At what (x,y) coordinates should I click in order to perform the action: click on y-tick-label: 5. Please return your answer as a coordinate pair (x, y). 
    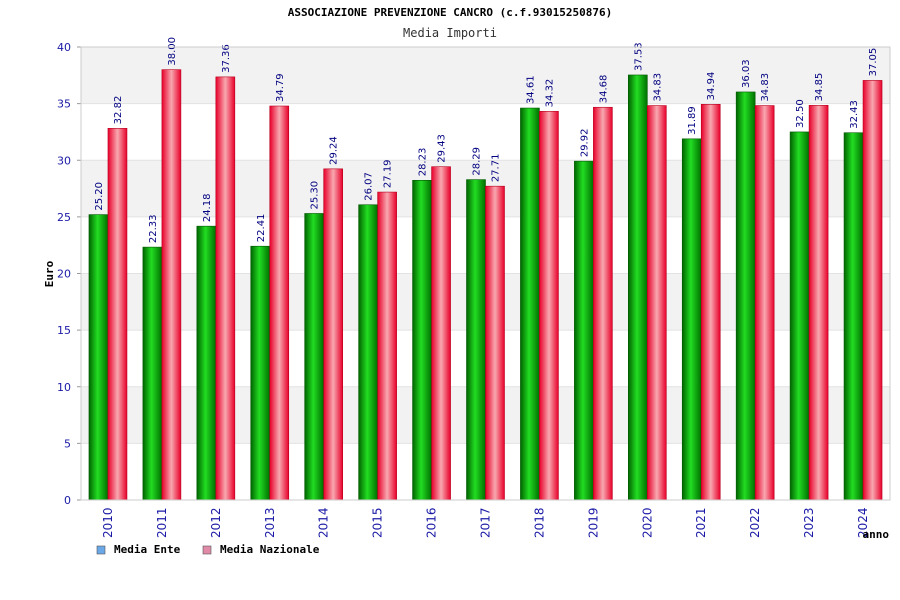
    Looking at the image, I should click on (67, 443).